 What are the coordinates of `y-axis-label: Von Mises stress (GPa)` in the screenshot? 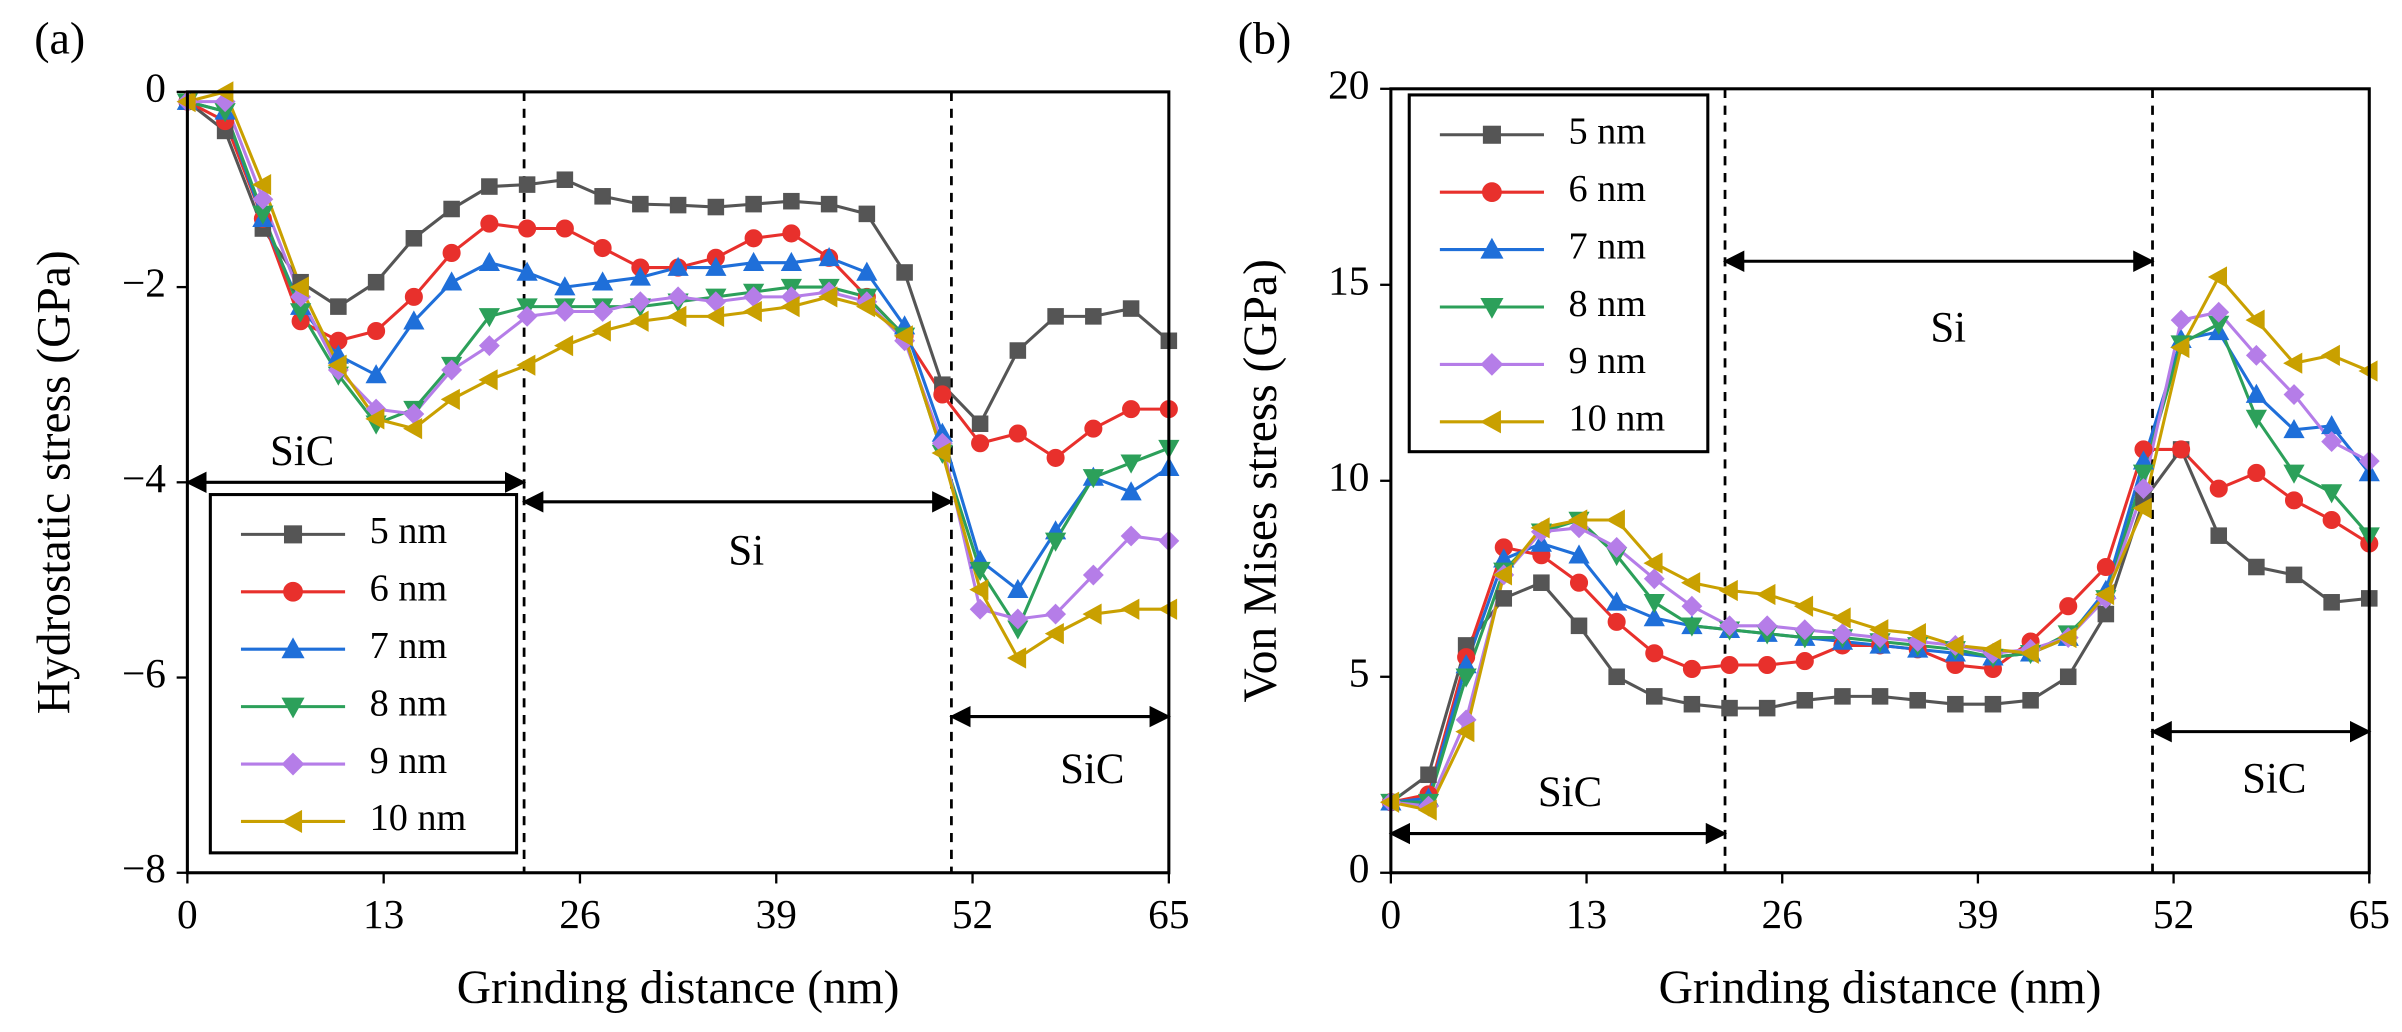 It's located at (1261, 480).